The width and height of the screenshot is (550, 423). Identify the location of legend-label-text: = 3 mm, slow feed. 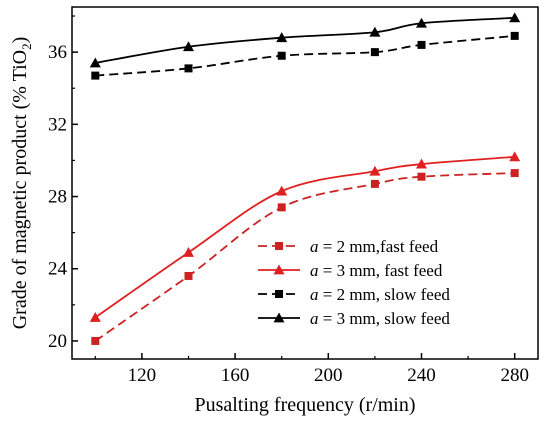
(385, 318).